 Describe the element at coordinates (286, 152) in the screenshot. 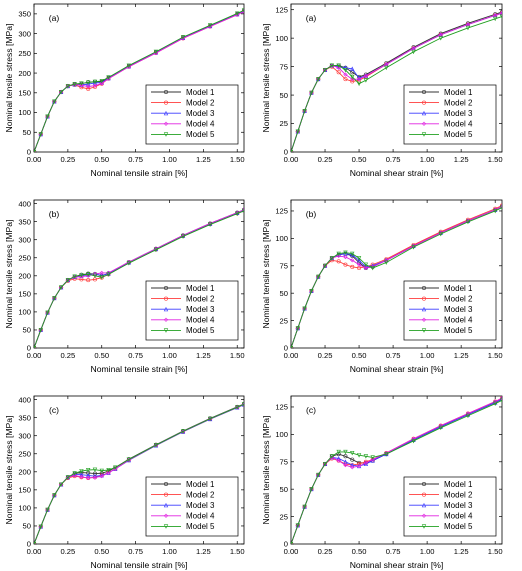

I see `y-tick-label: 0` at that location.